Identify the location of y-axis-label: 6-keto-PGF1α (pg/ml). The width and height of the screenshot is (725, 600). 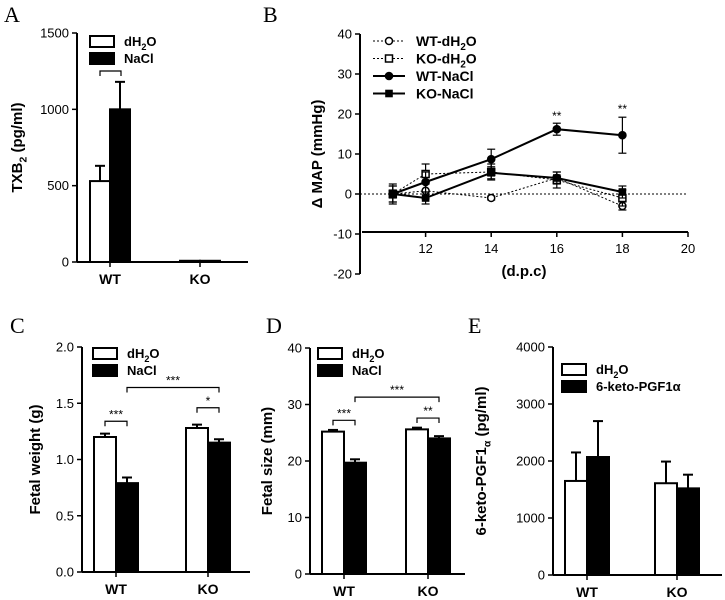
(483, 461).